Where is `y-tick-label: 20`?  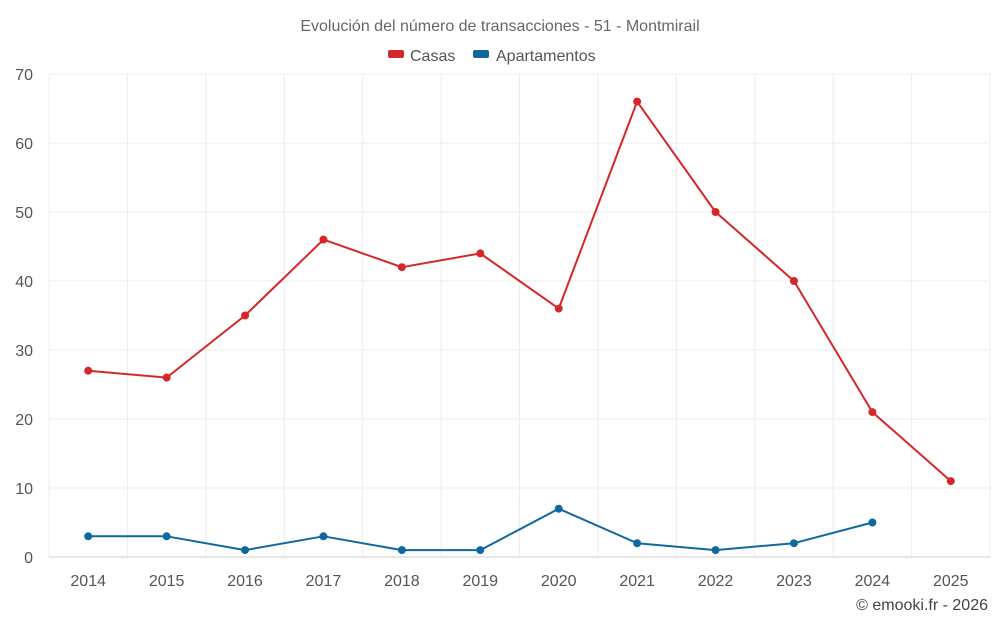
y-tick-label: 20 is located at coordinates (24, 420).